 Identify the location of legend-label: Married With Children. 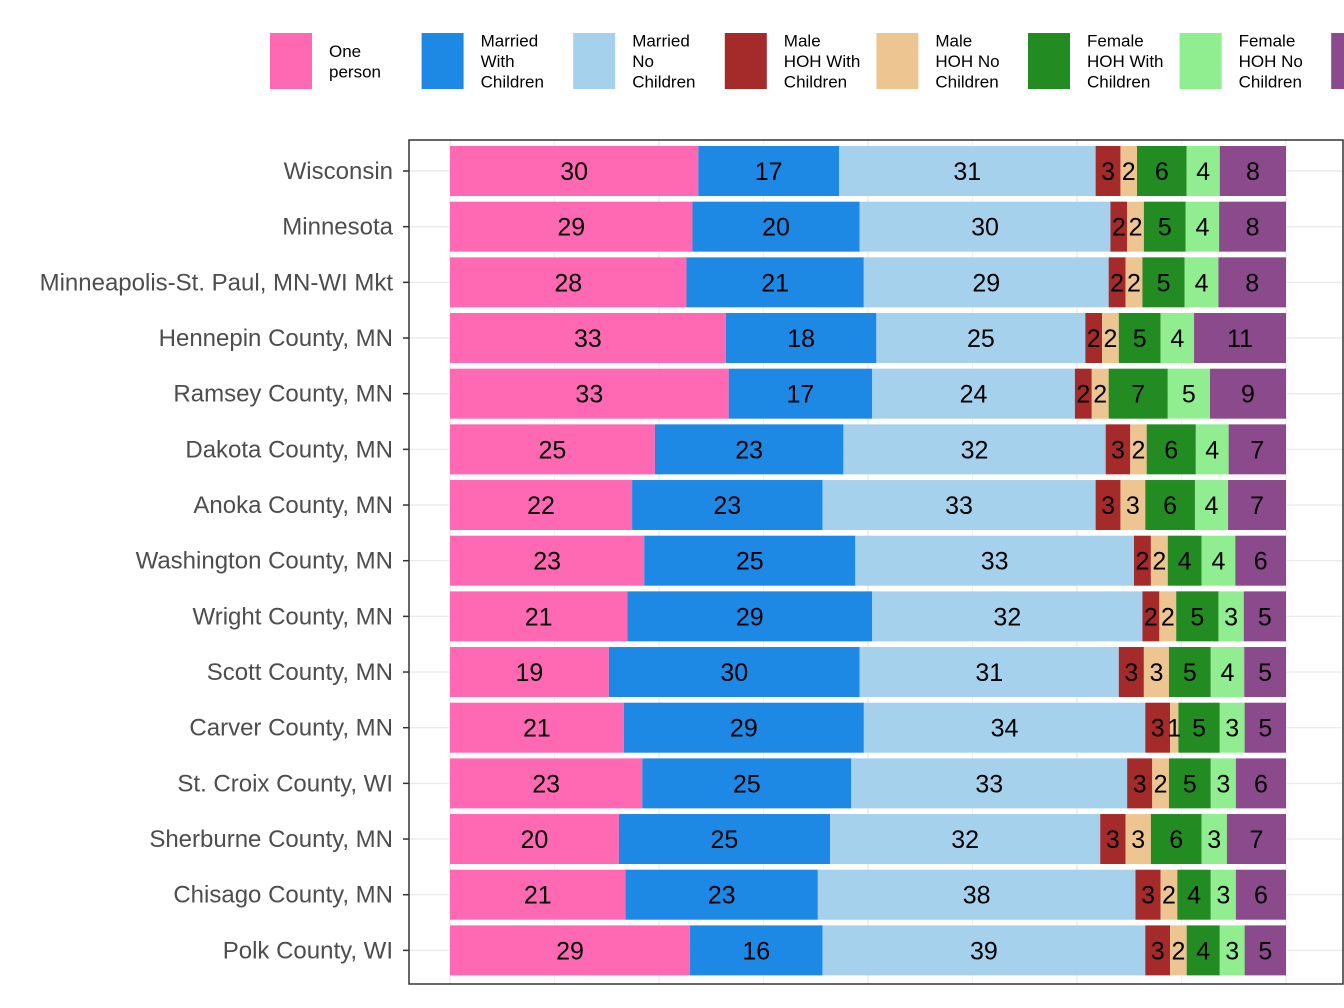
(512, 62).